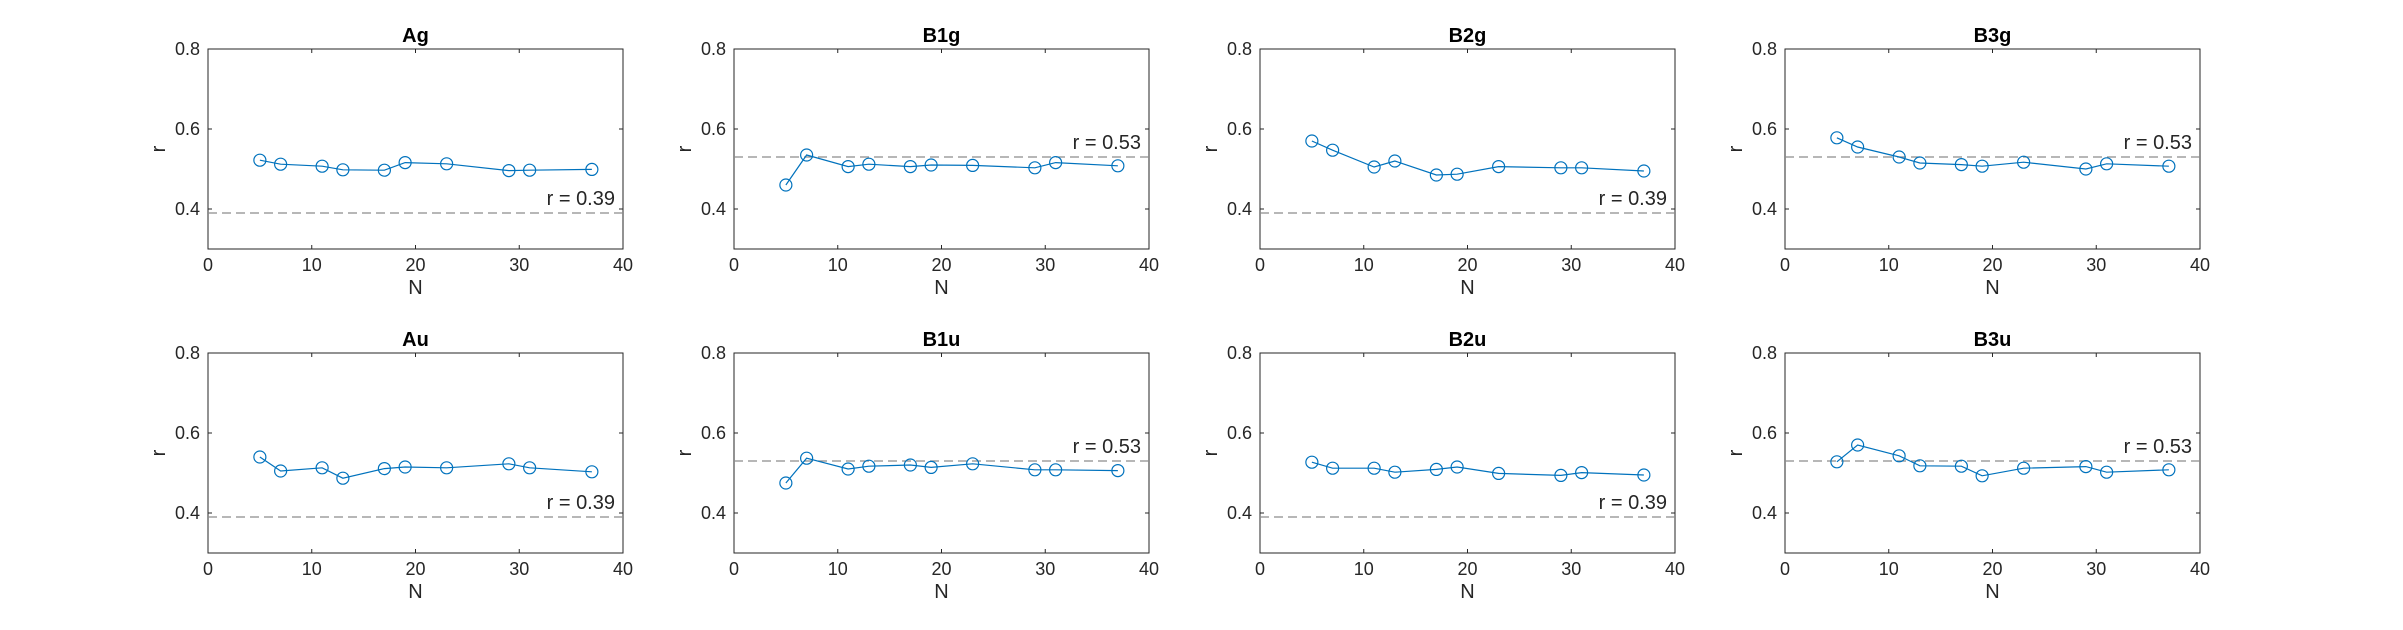 This screenshot has width=2403, height=630. Describe the element at coordinates (415, 36) in the screenshot. I see `subplot-title: Ag` at that location.